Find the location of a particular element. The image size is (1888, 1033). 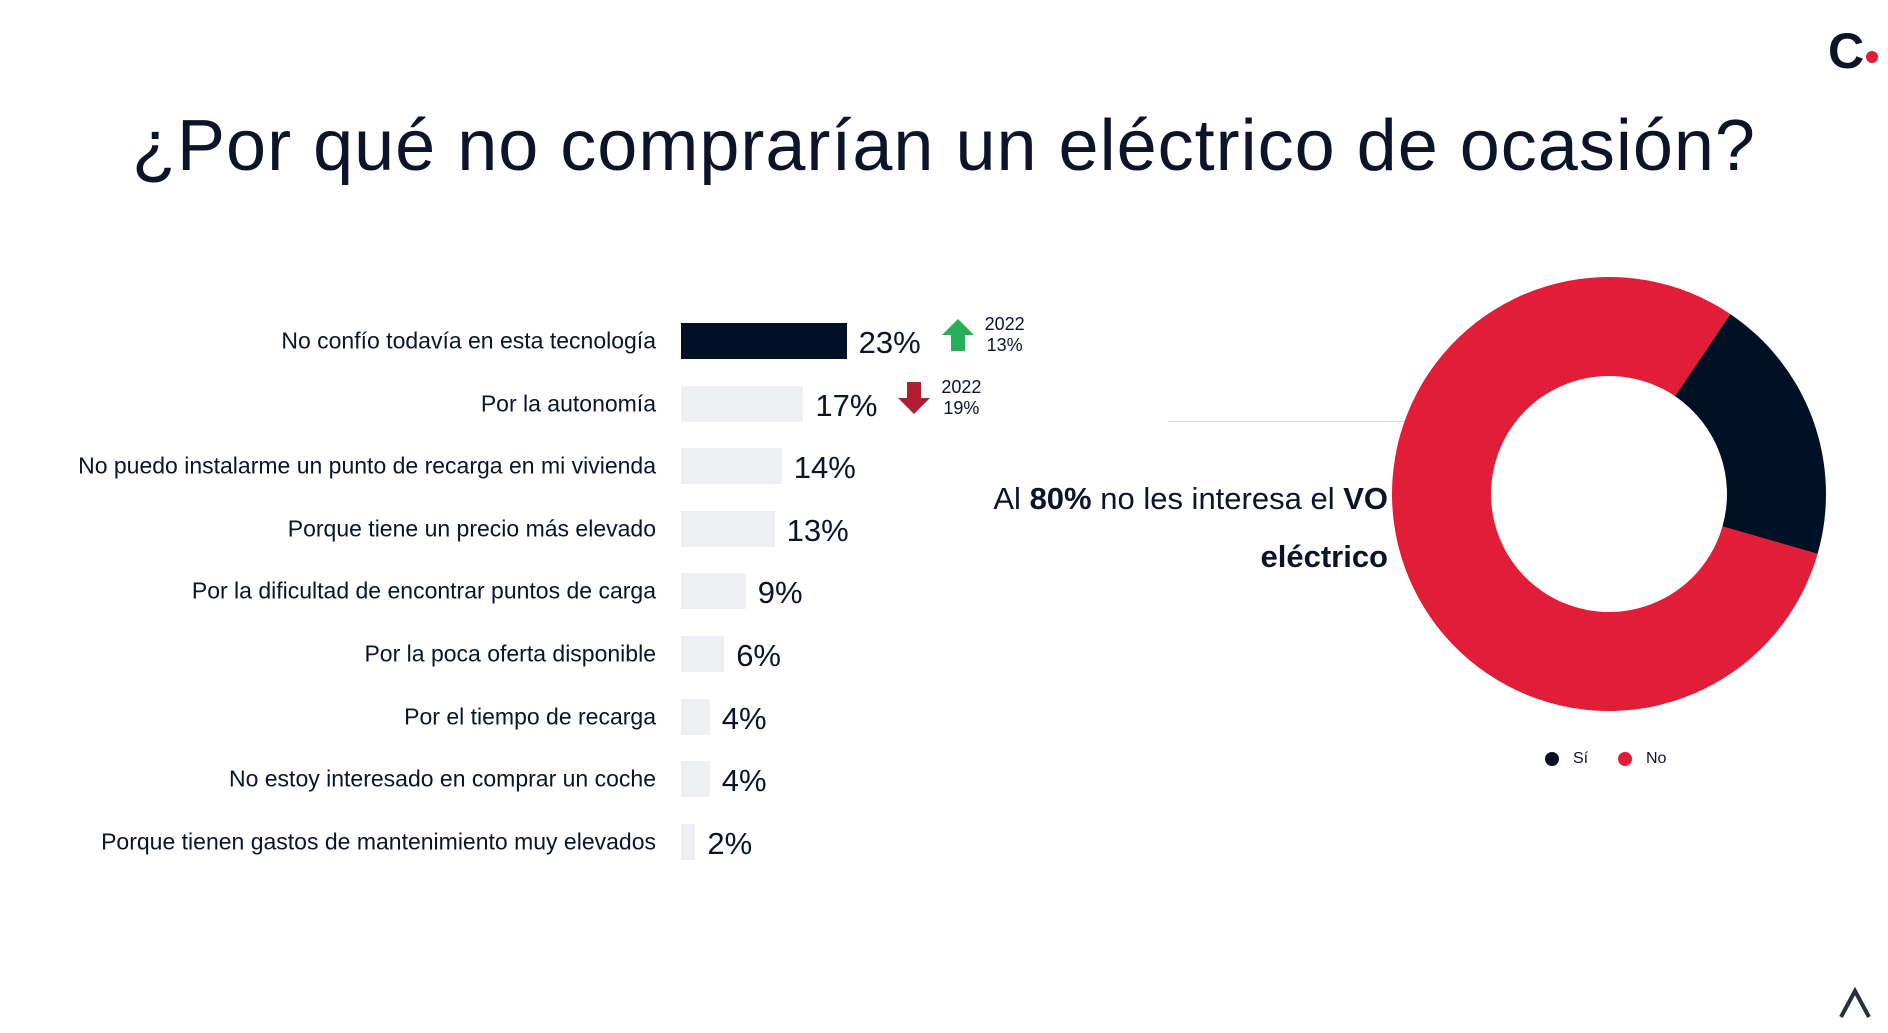

legend-label-no: No is located at coordinates (1656, 758).